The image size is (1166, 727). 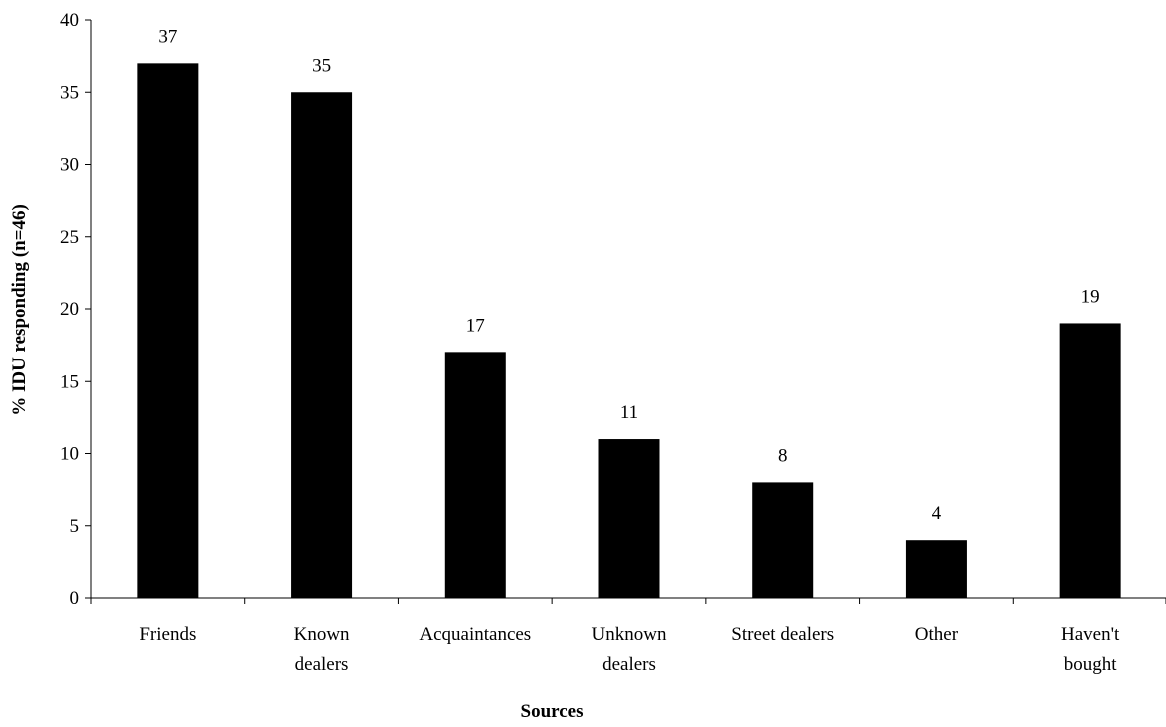 I want to click on y-tick-label: 40, so click(x=69, y=20).